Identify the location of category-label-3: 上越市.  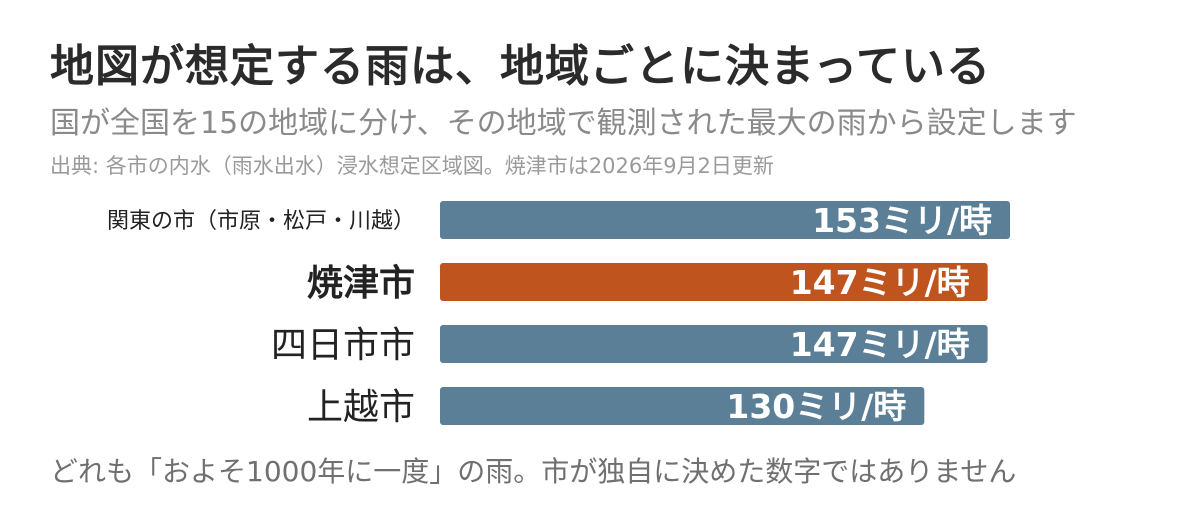
(361, 407).